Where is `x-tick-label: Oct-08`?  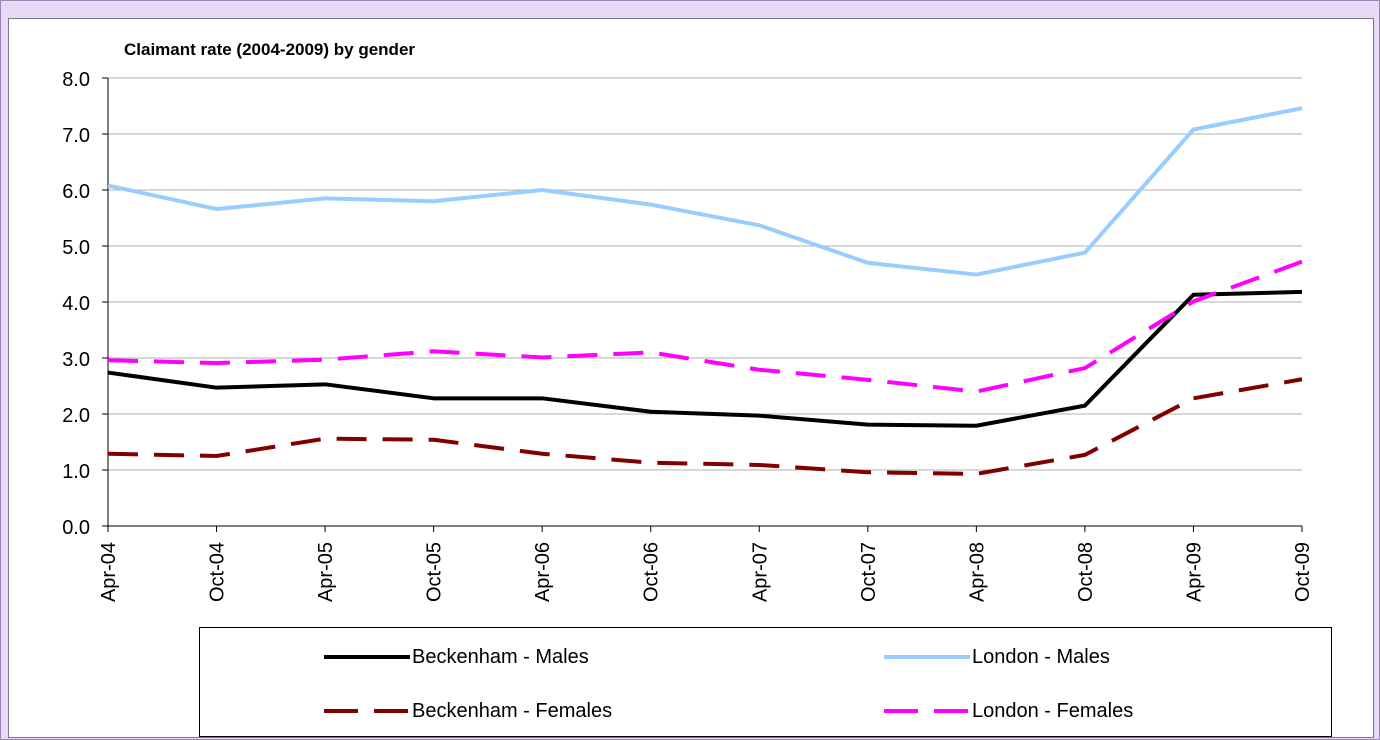
x-tick-label: Oct-08 is located at coordinates (1086, 572).